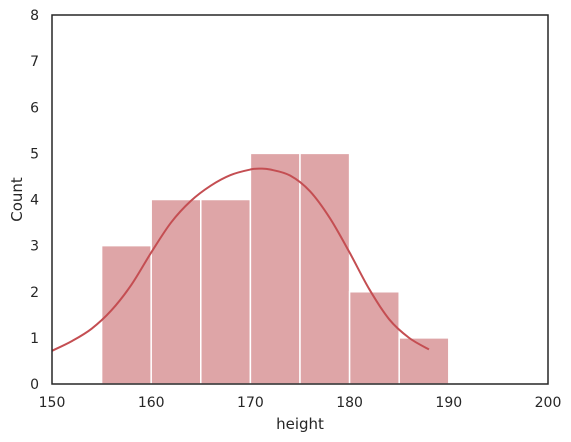  What do you see at coordinates (300, 424) in the screenshot?
I see `x-axis-label: height` at bounding box center [300, 424].